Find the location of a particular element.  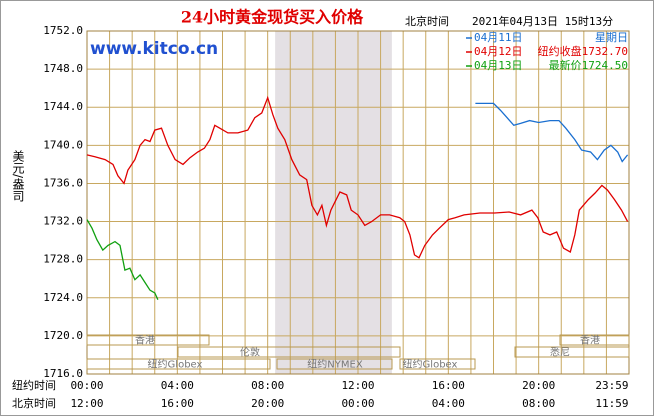

y-tick-label: 1720.0 is located at coordinates (63, 335).